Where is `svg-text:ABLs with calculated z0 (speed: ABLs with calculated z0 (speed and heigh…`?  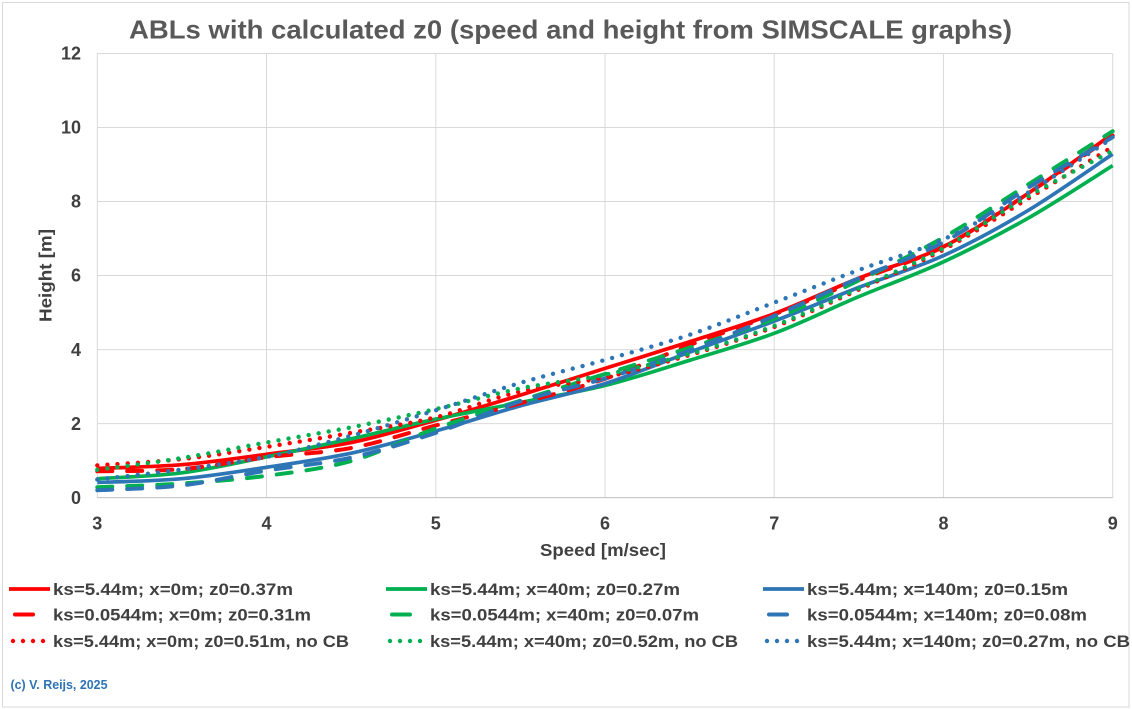 svg-text:ABLs with calculated z0 (speed: ABLs with calculated z0 (speed and heigh… is located at coordinates (570, 30).